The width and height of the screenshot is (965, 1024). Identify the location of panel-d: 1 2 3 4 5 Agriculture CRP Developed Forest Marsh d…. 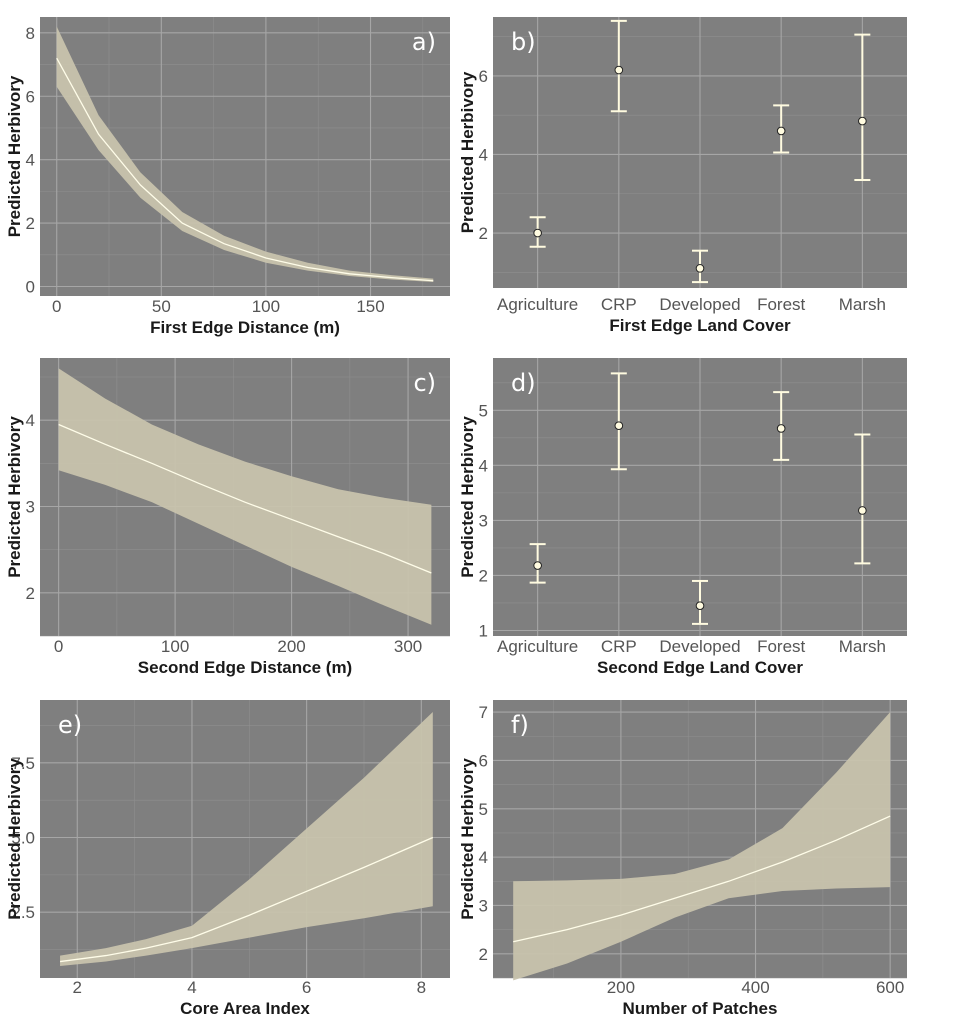
(682, 517).